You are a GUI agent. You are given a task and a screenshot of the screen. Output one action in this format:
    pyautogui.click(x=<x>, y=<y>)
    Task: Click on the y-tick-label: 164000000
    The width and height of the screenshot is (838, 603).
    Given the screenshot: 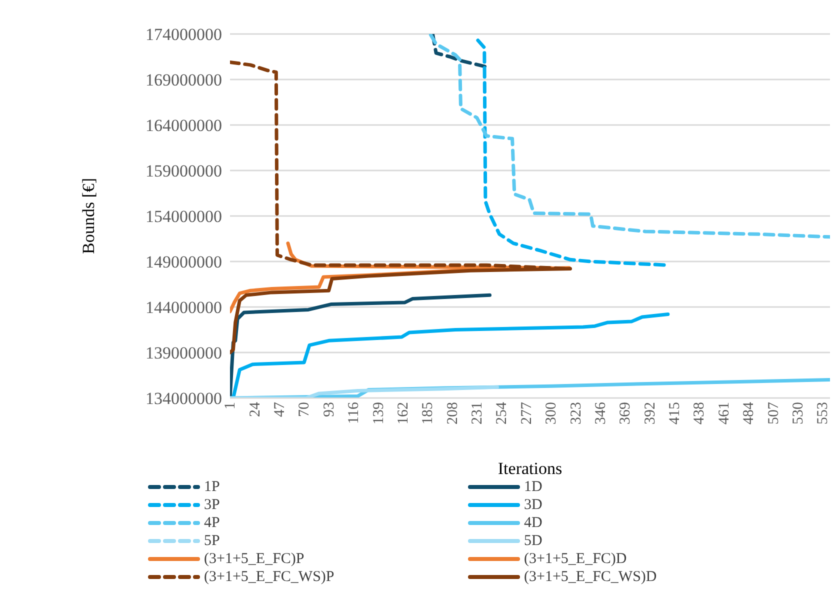 What is the action you would take?
    pyautogui.click(x=184, y=126)
    